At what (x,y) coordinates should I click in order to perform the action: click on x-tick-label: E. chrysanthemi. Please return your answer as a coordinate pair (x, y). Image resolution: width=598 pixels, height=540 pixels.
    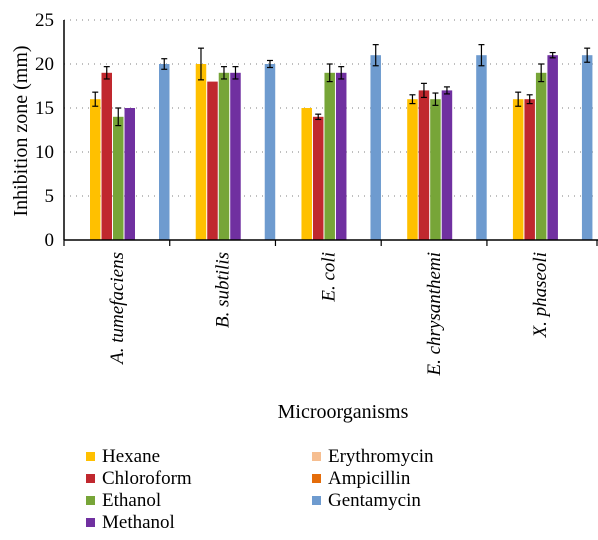
    Looking at the image, I should click on (434, 314).